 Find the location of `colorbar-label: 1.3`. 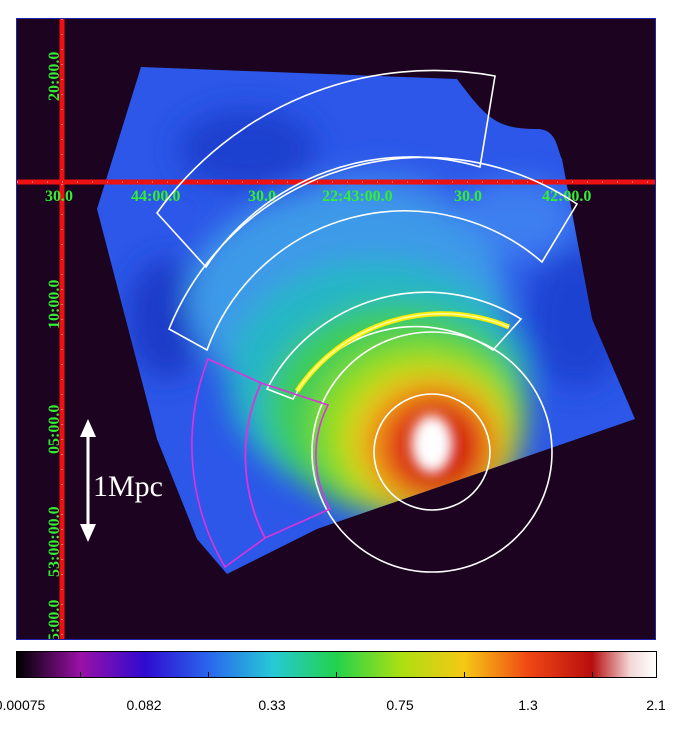

colorbar-label: 1.3 is located at coordinates (528, 705).